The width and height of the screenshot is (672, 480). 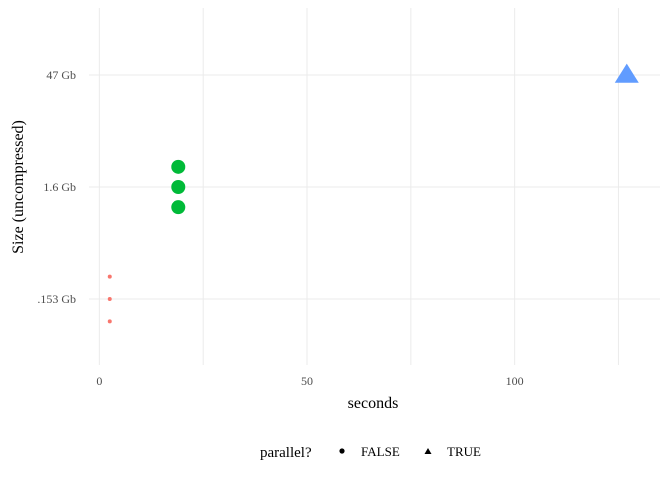 I want to click on y-tick-label: .153 Gb, so click(x=56, y=299).